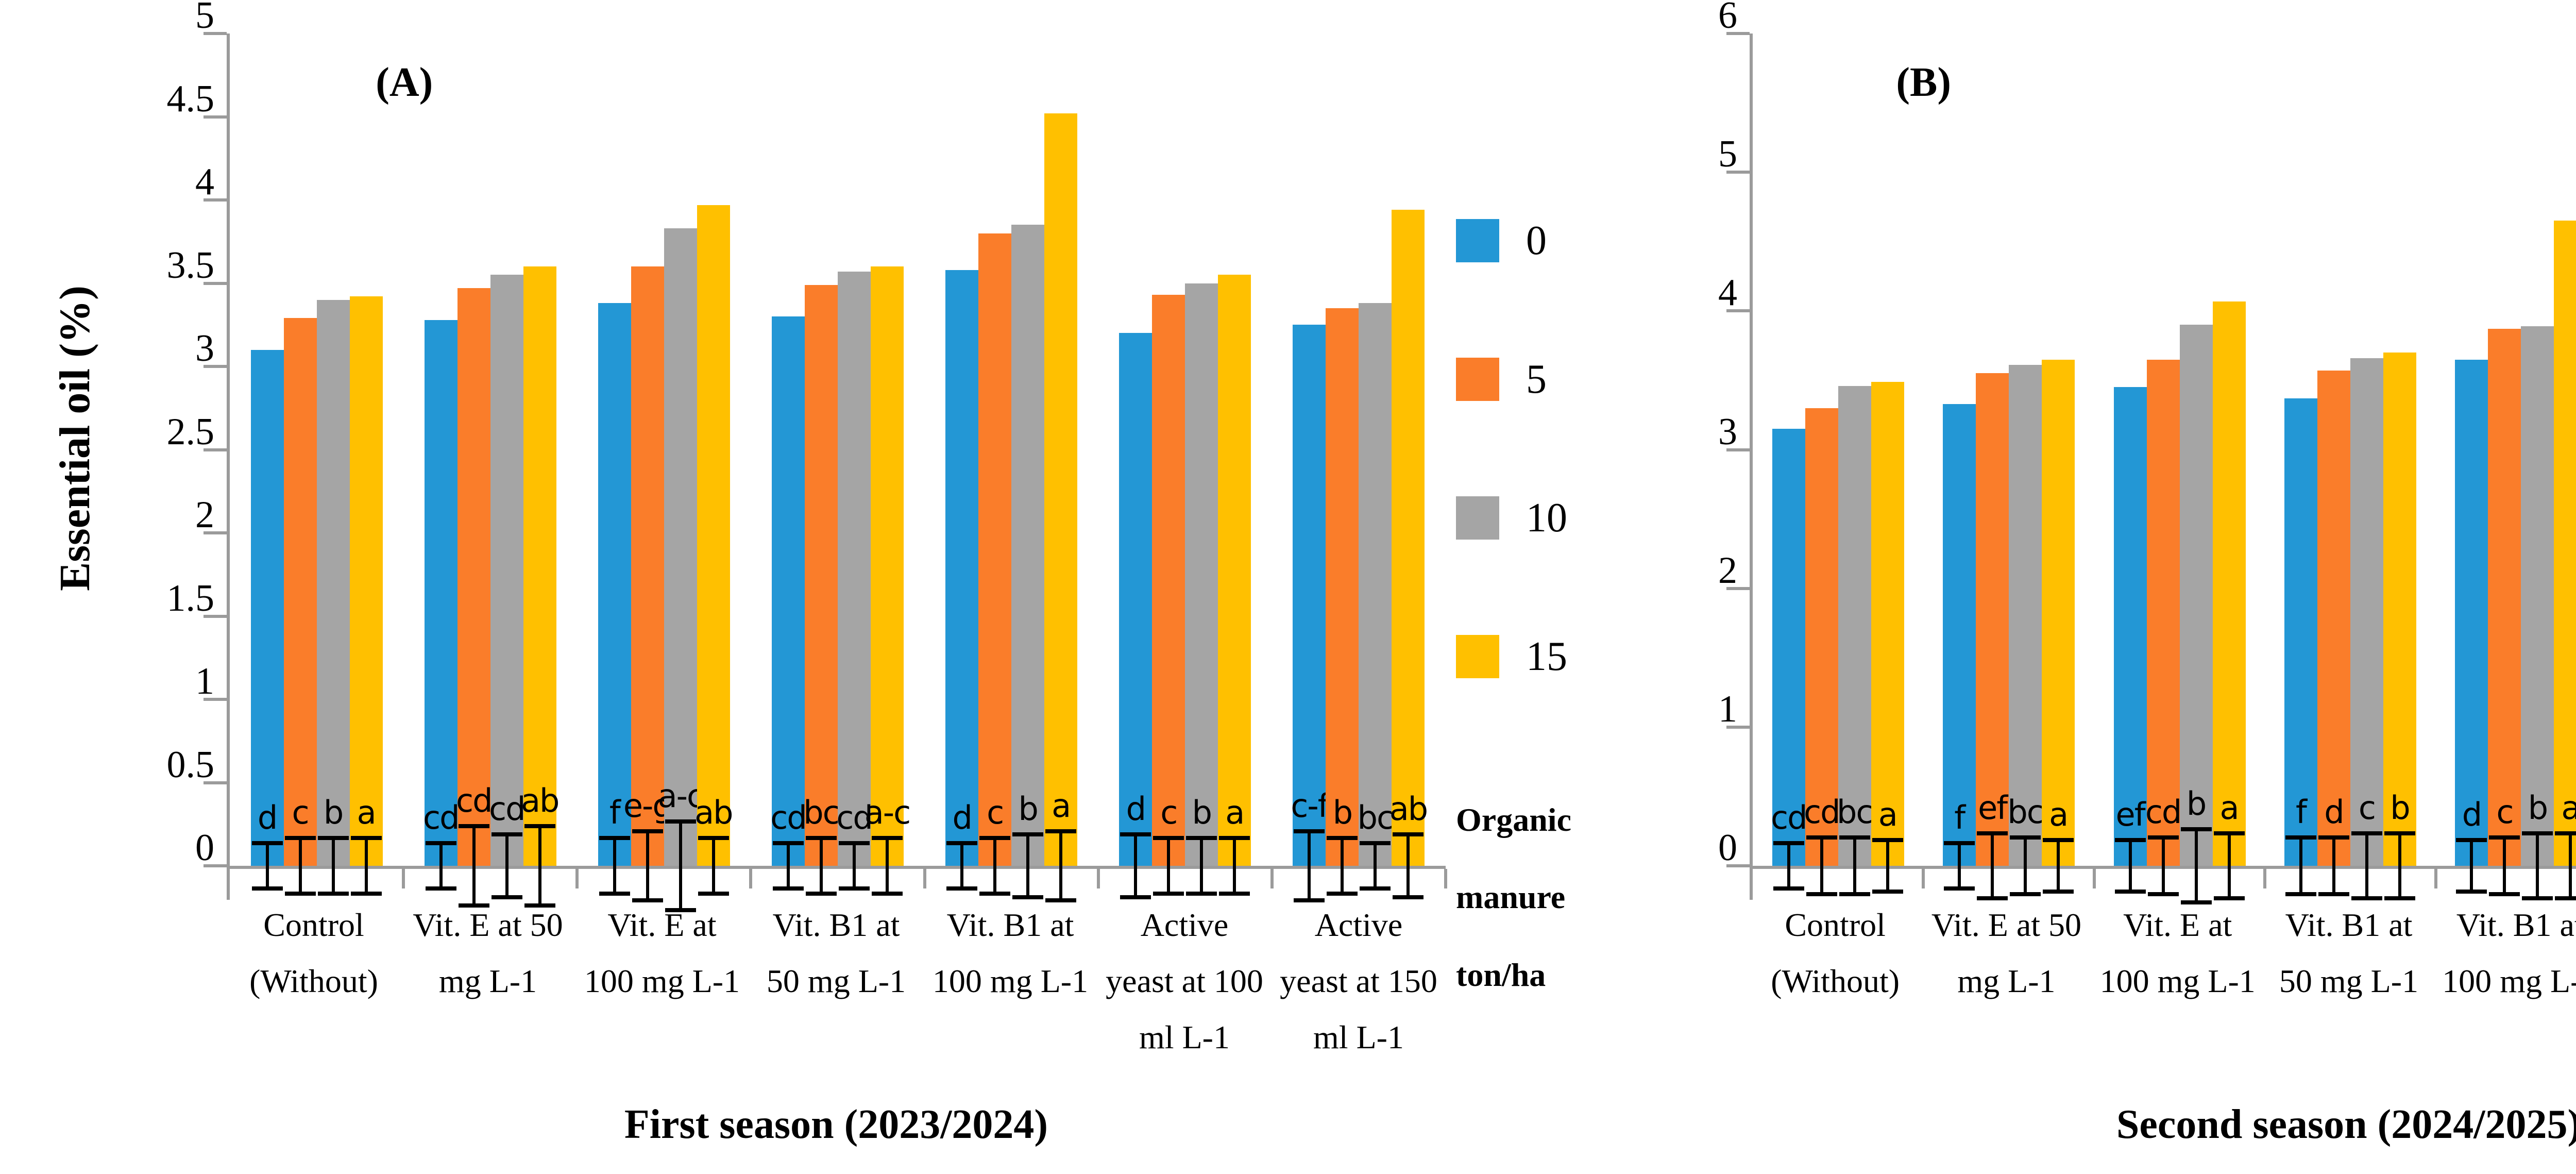 Image resolution: width=2576 pixels, height=1174 pixels. I want to click on y-axis-title: Essential oil (%), so click(75, 438).